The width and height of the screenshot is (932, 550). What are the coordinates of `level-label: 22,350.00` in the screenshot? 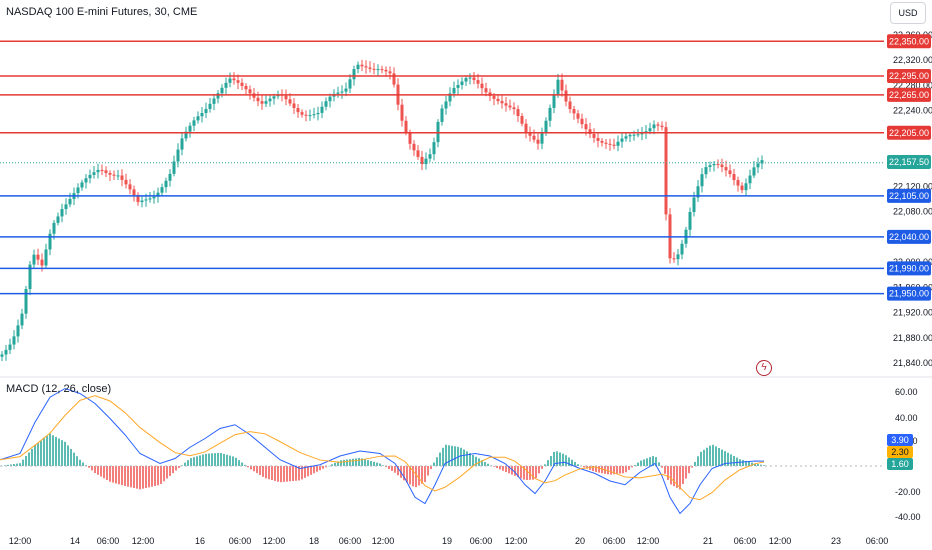 It's located at (909, 41).